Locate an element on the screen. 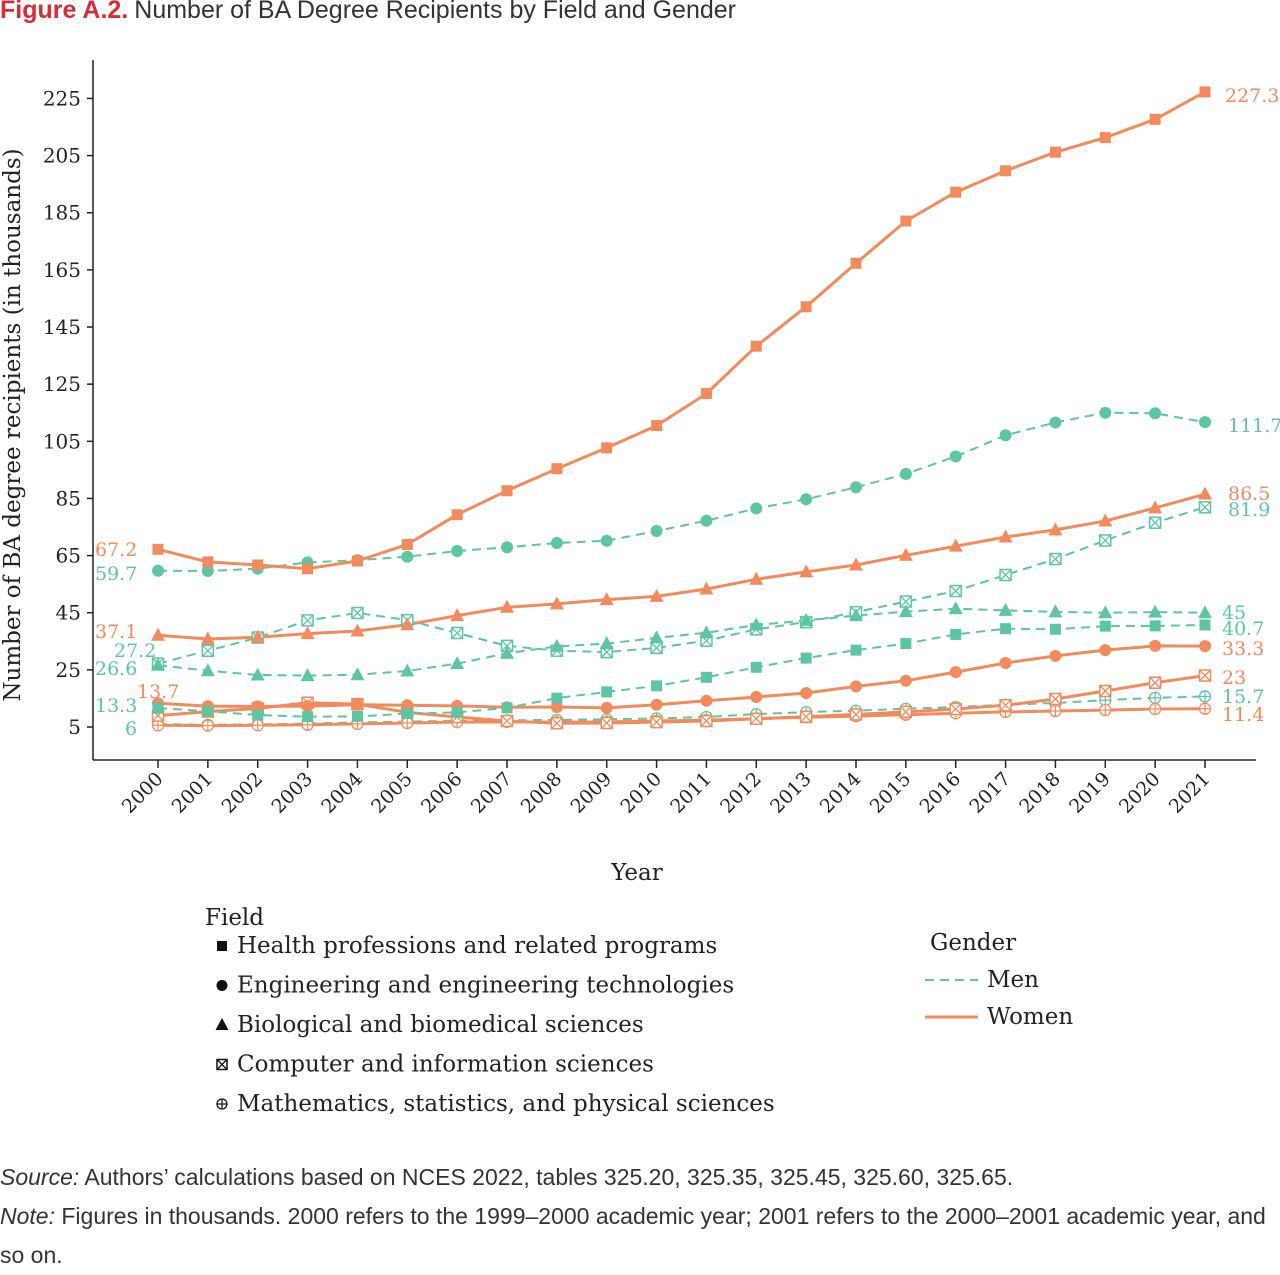 This screenshot has height=1275, width=1280. legend-gender-label: Women is located at coordinates (1030, 1017).